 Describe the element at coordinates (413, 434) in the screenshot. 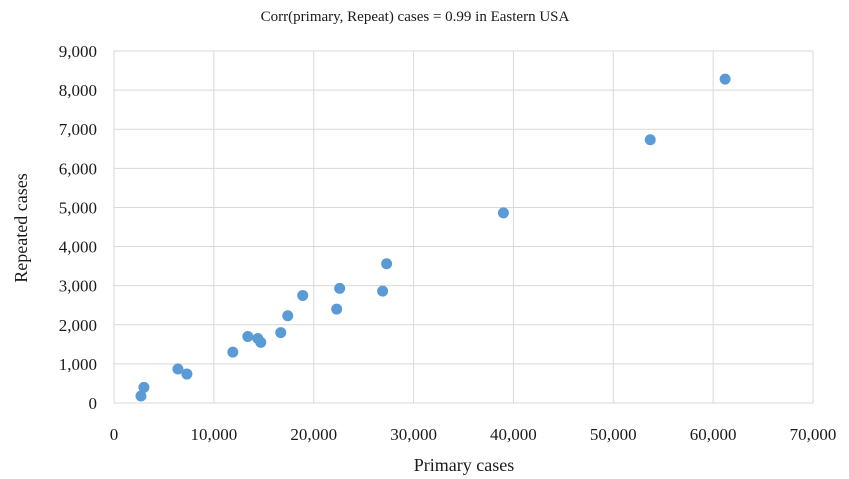

I see `x-tick-label: 30,000` at that location.